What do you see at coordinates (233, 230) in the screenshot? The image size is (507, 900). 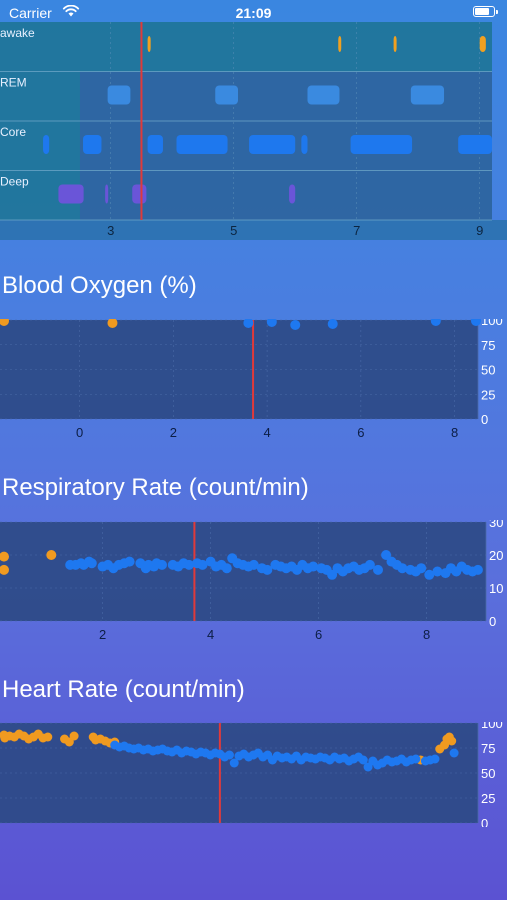 I see `x-tick-label: 5` at bounding box center [233, 230].